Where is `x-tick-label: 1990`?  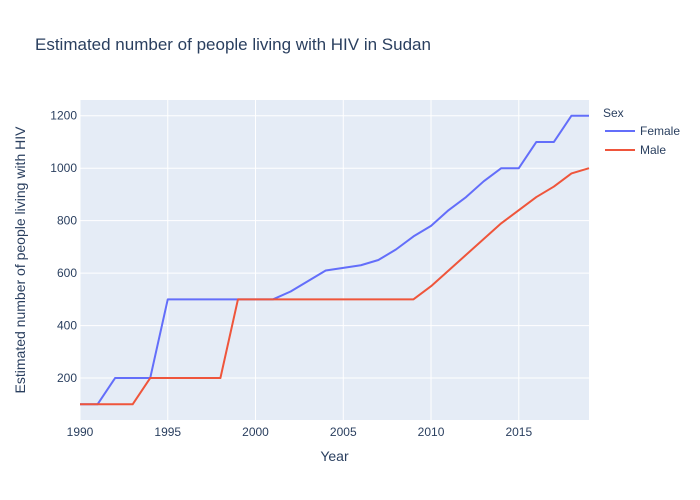 x-tick-label: 1990 is located at coordinates (80, 432).